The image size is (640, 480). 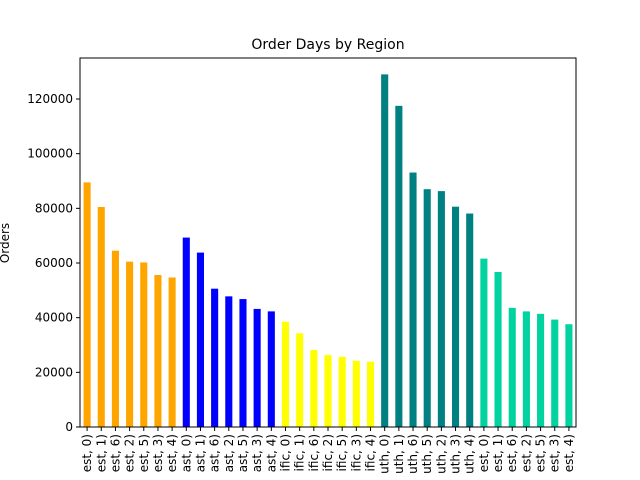 I want to click on x-tick-label: ific, 3), so click(x=356, y=452).